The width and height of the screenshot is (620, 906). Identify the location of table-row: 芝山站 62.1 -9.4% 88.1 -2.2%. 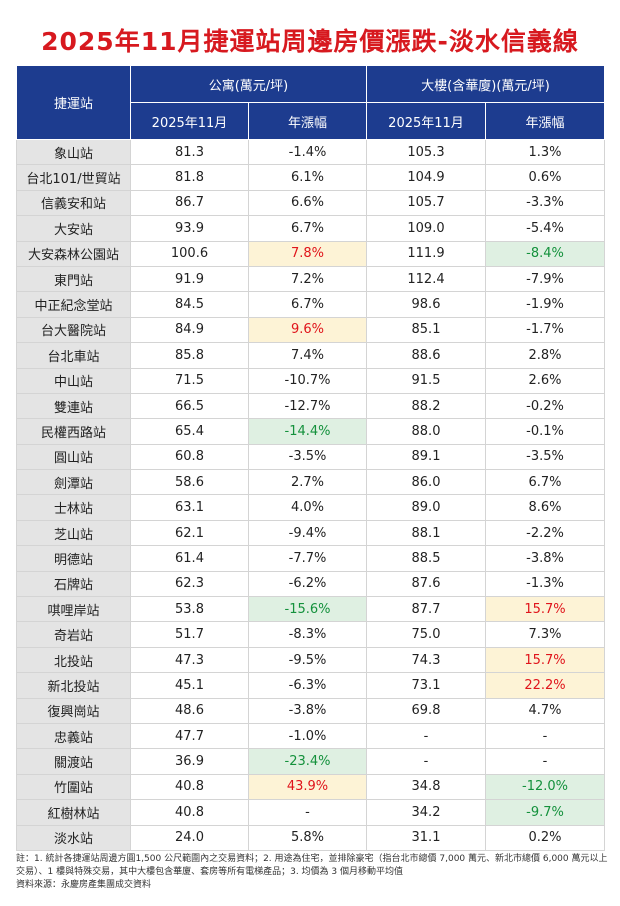
(311, 533).